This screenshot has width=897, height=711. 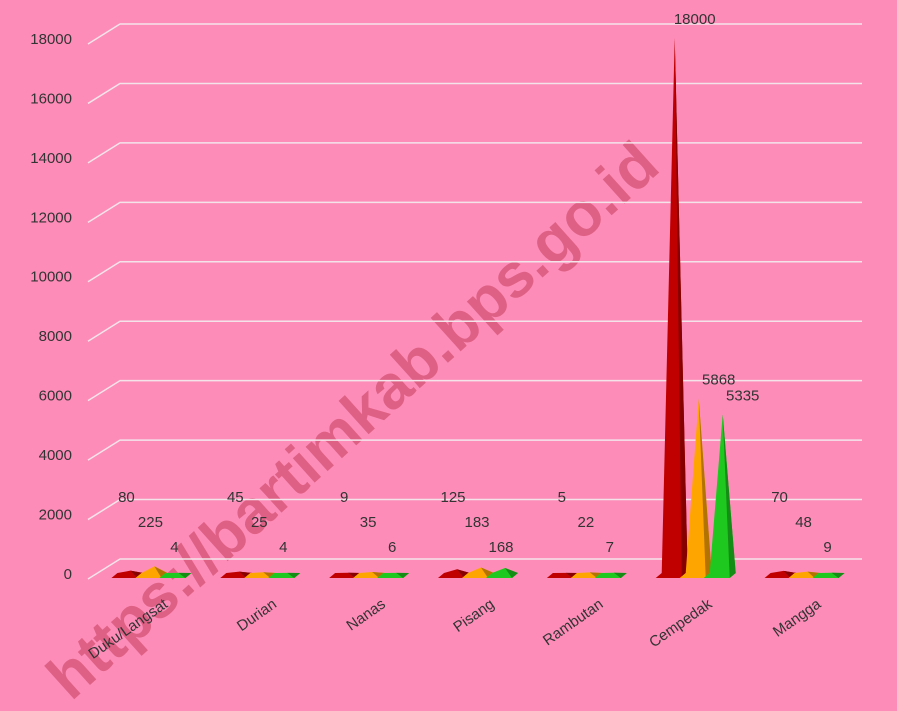 What do you see at coordinates (55, 455) in the screenshot?
I see `y-tick-label: 4000` at bounding box center [55, 455].